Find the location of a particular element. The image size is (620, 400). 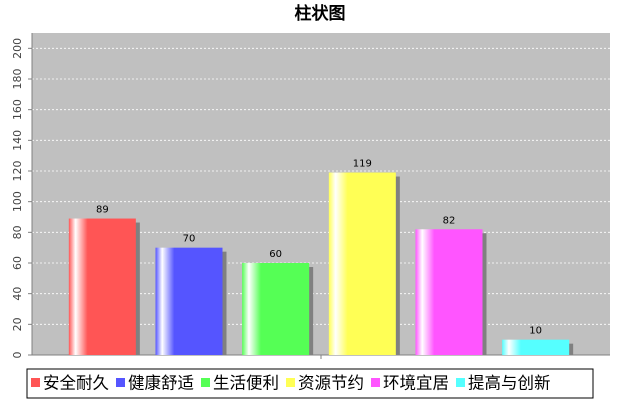

data-label: 119 is located at coordinates (362, 164).